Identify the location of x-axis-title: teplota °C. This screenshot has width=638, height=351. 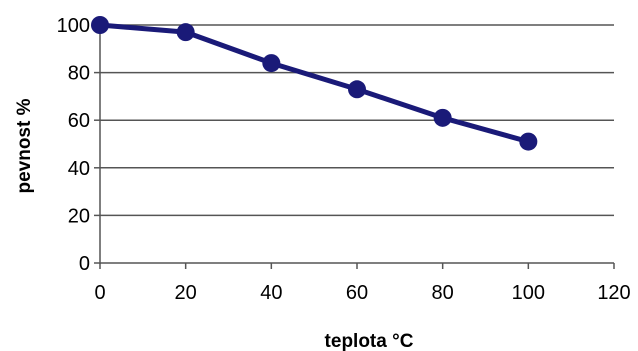
(369, 341).